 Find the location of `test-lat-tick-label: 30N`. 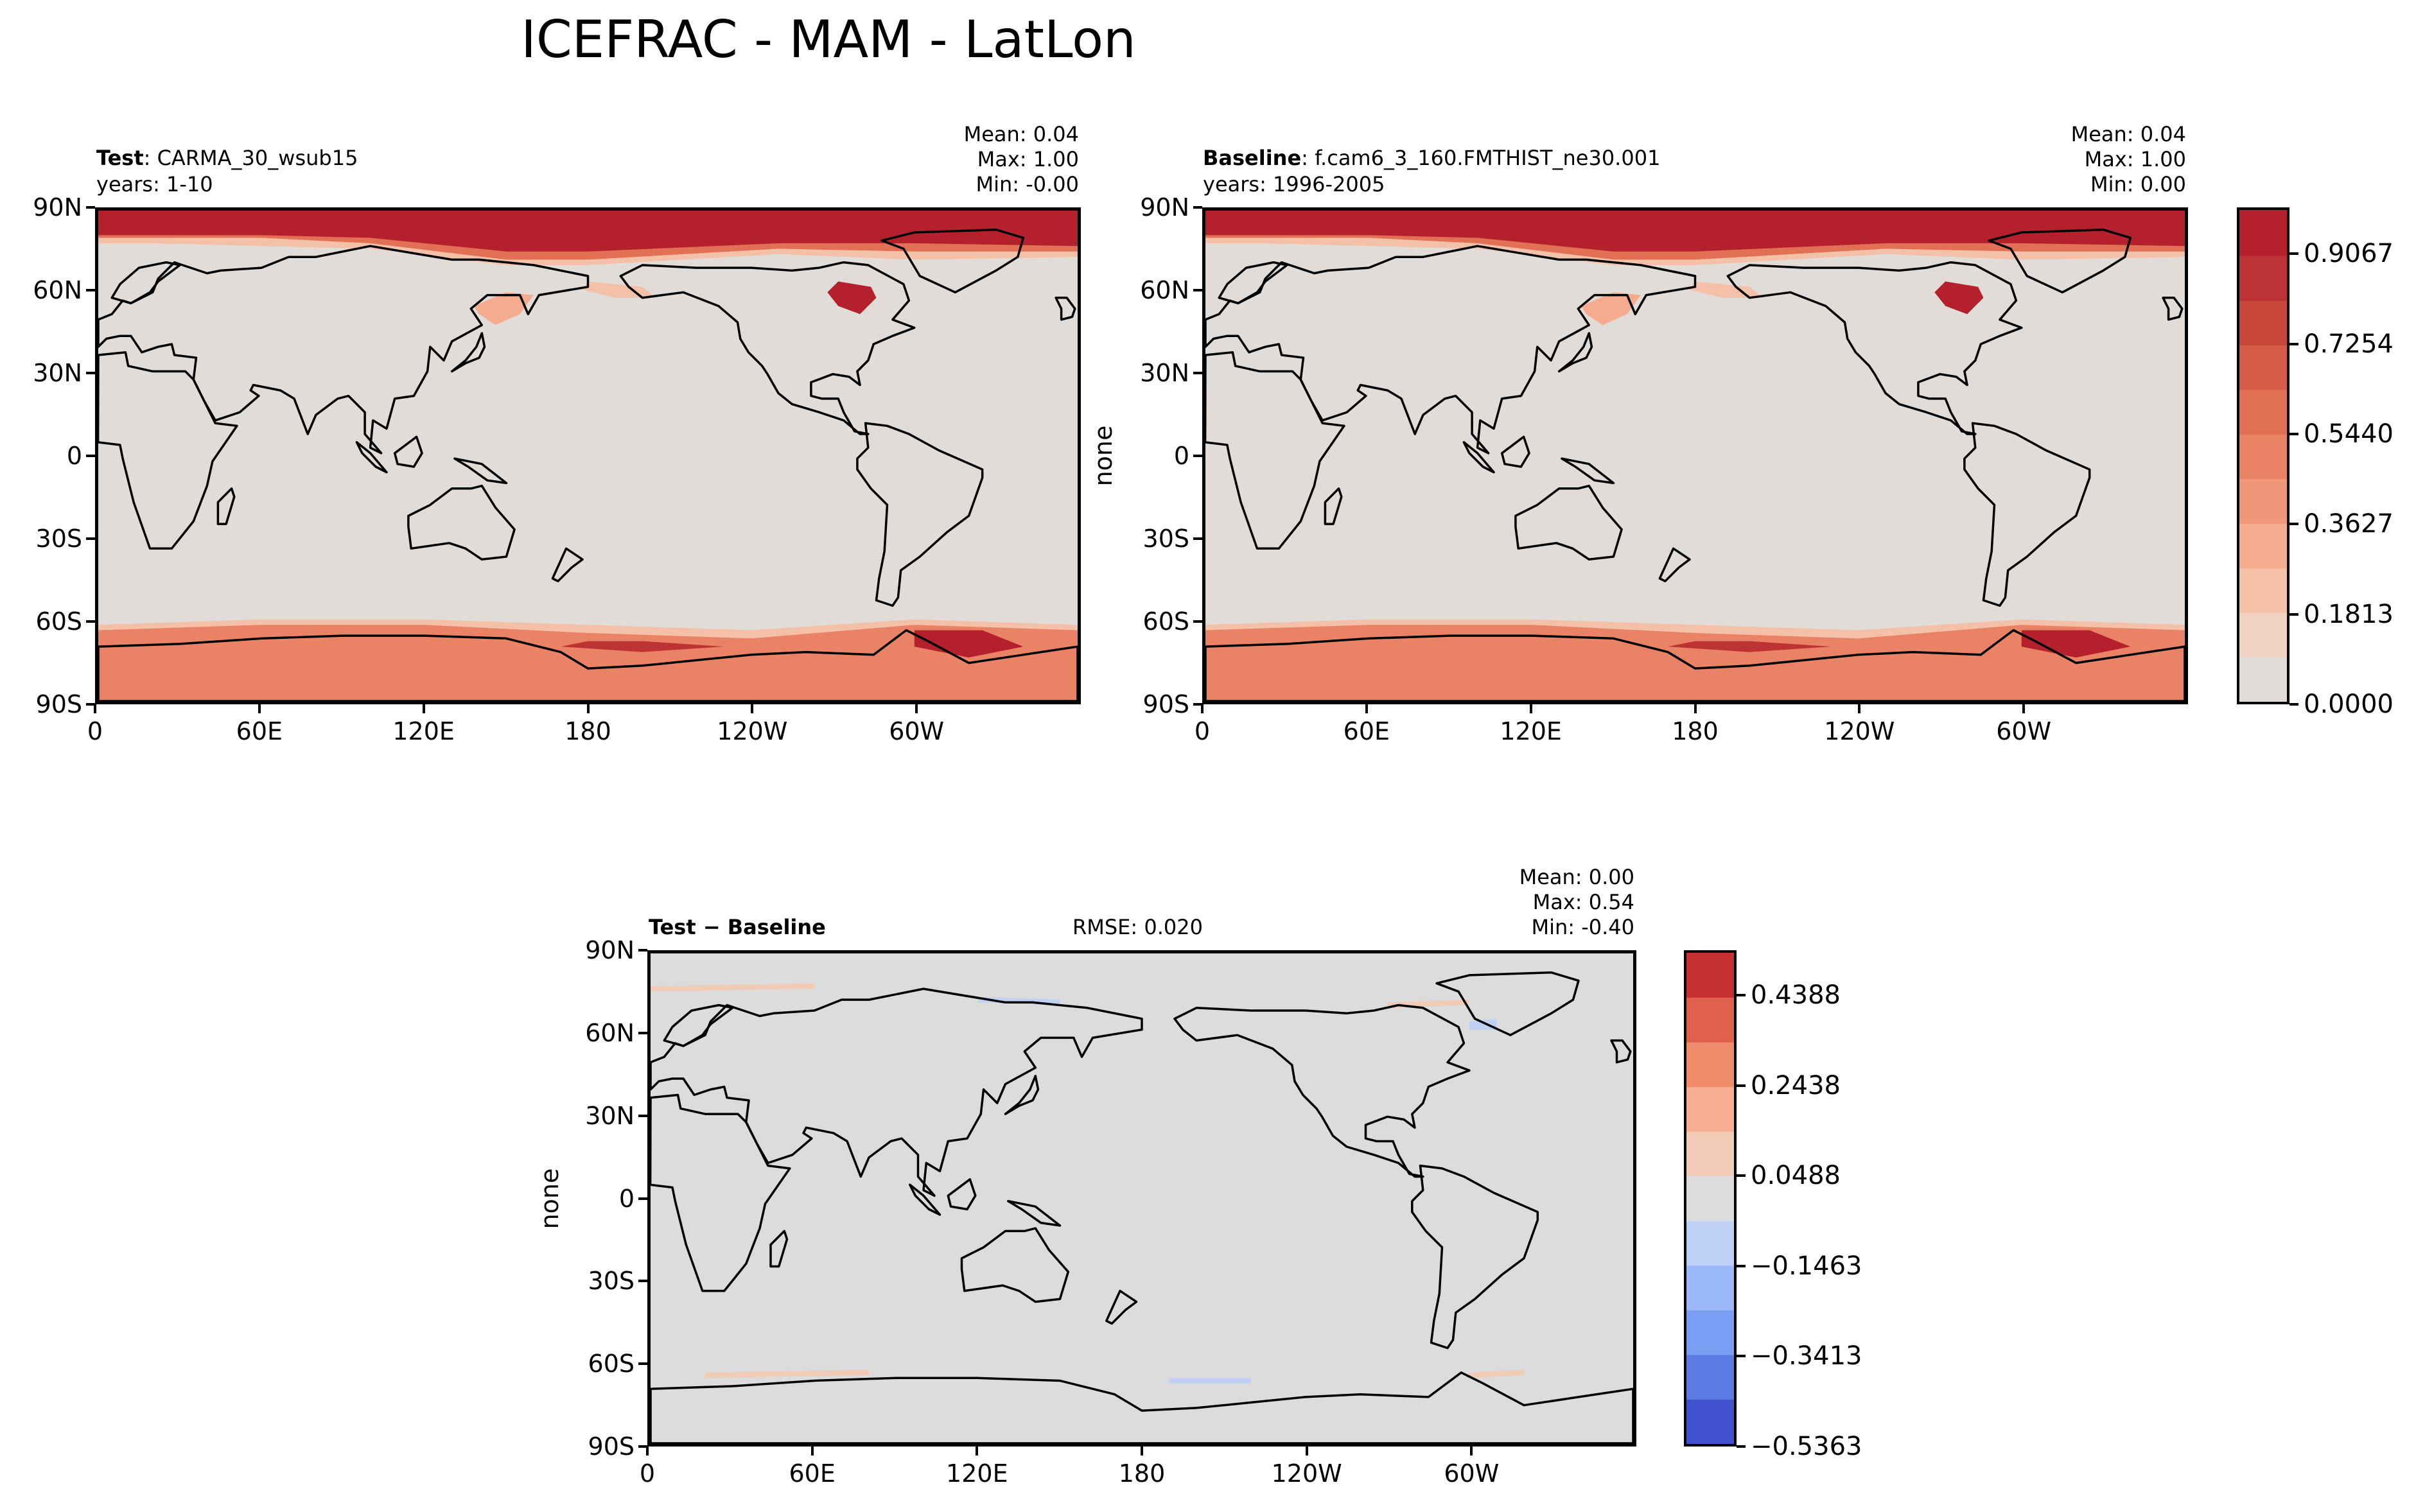

test-lat-tick-label: 30N is located at coordinates (57, 373).